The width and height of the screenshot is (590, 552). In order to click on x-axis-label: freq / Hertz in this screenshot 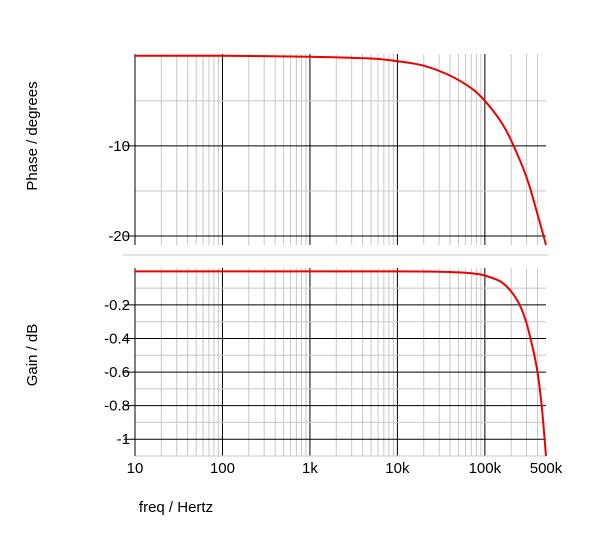, I will do `click(176, 507)`.